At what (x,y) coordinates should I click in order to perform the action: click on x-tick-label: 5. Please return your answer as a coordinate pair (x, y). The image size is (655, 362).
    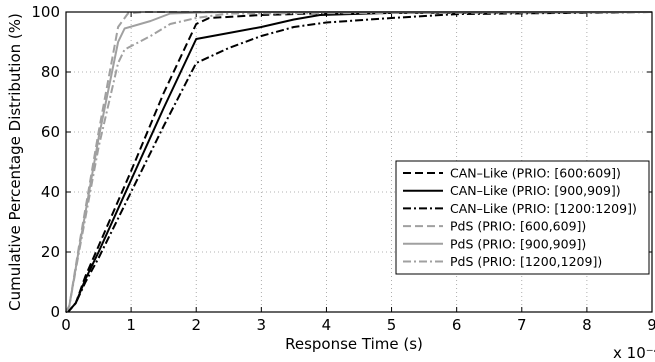
    Looking at the image, I should click on (392, 325).